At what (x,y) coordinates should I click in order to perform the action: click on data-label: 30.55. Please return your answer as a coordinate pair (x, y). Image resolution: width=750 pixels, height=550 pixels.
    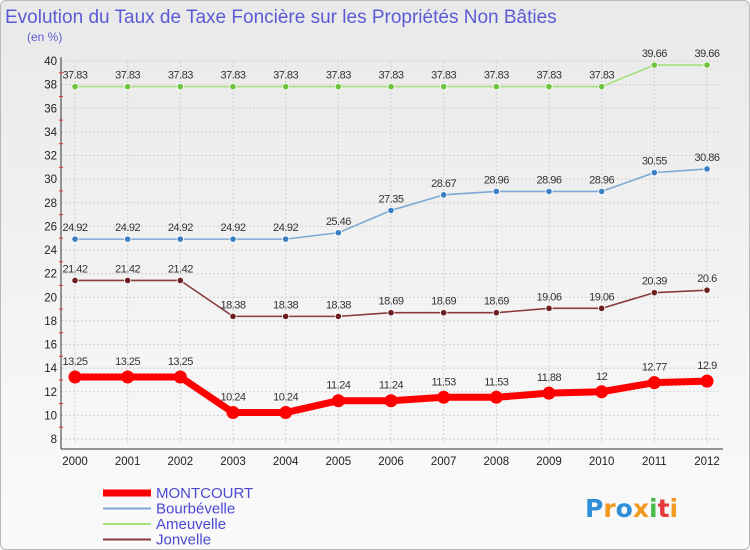
    Looking at the image, I should click on (654, 162).